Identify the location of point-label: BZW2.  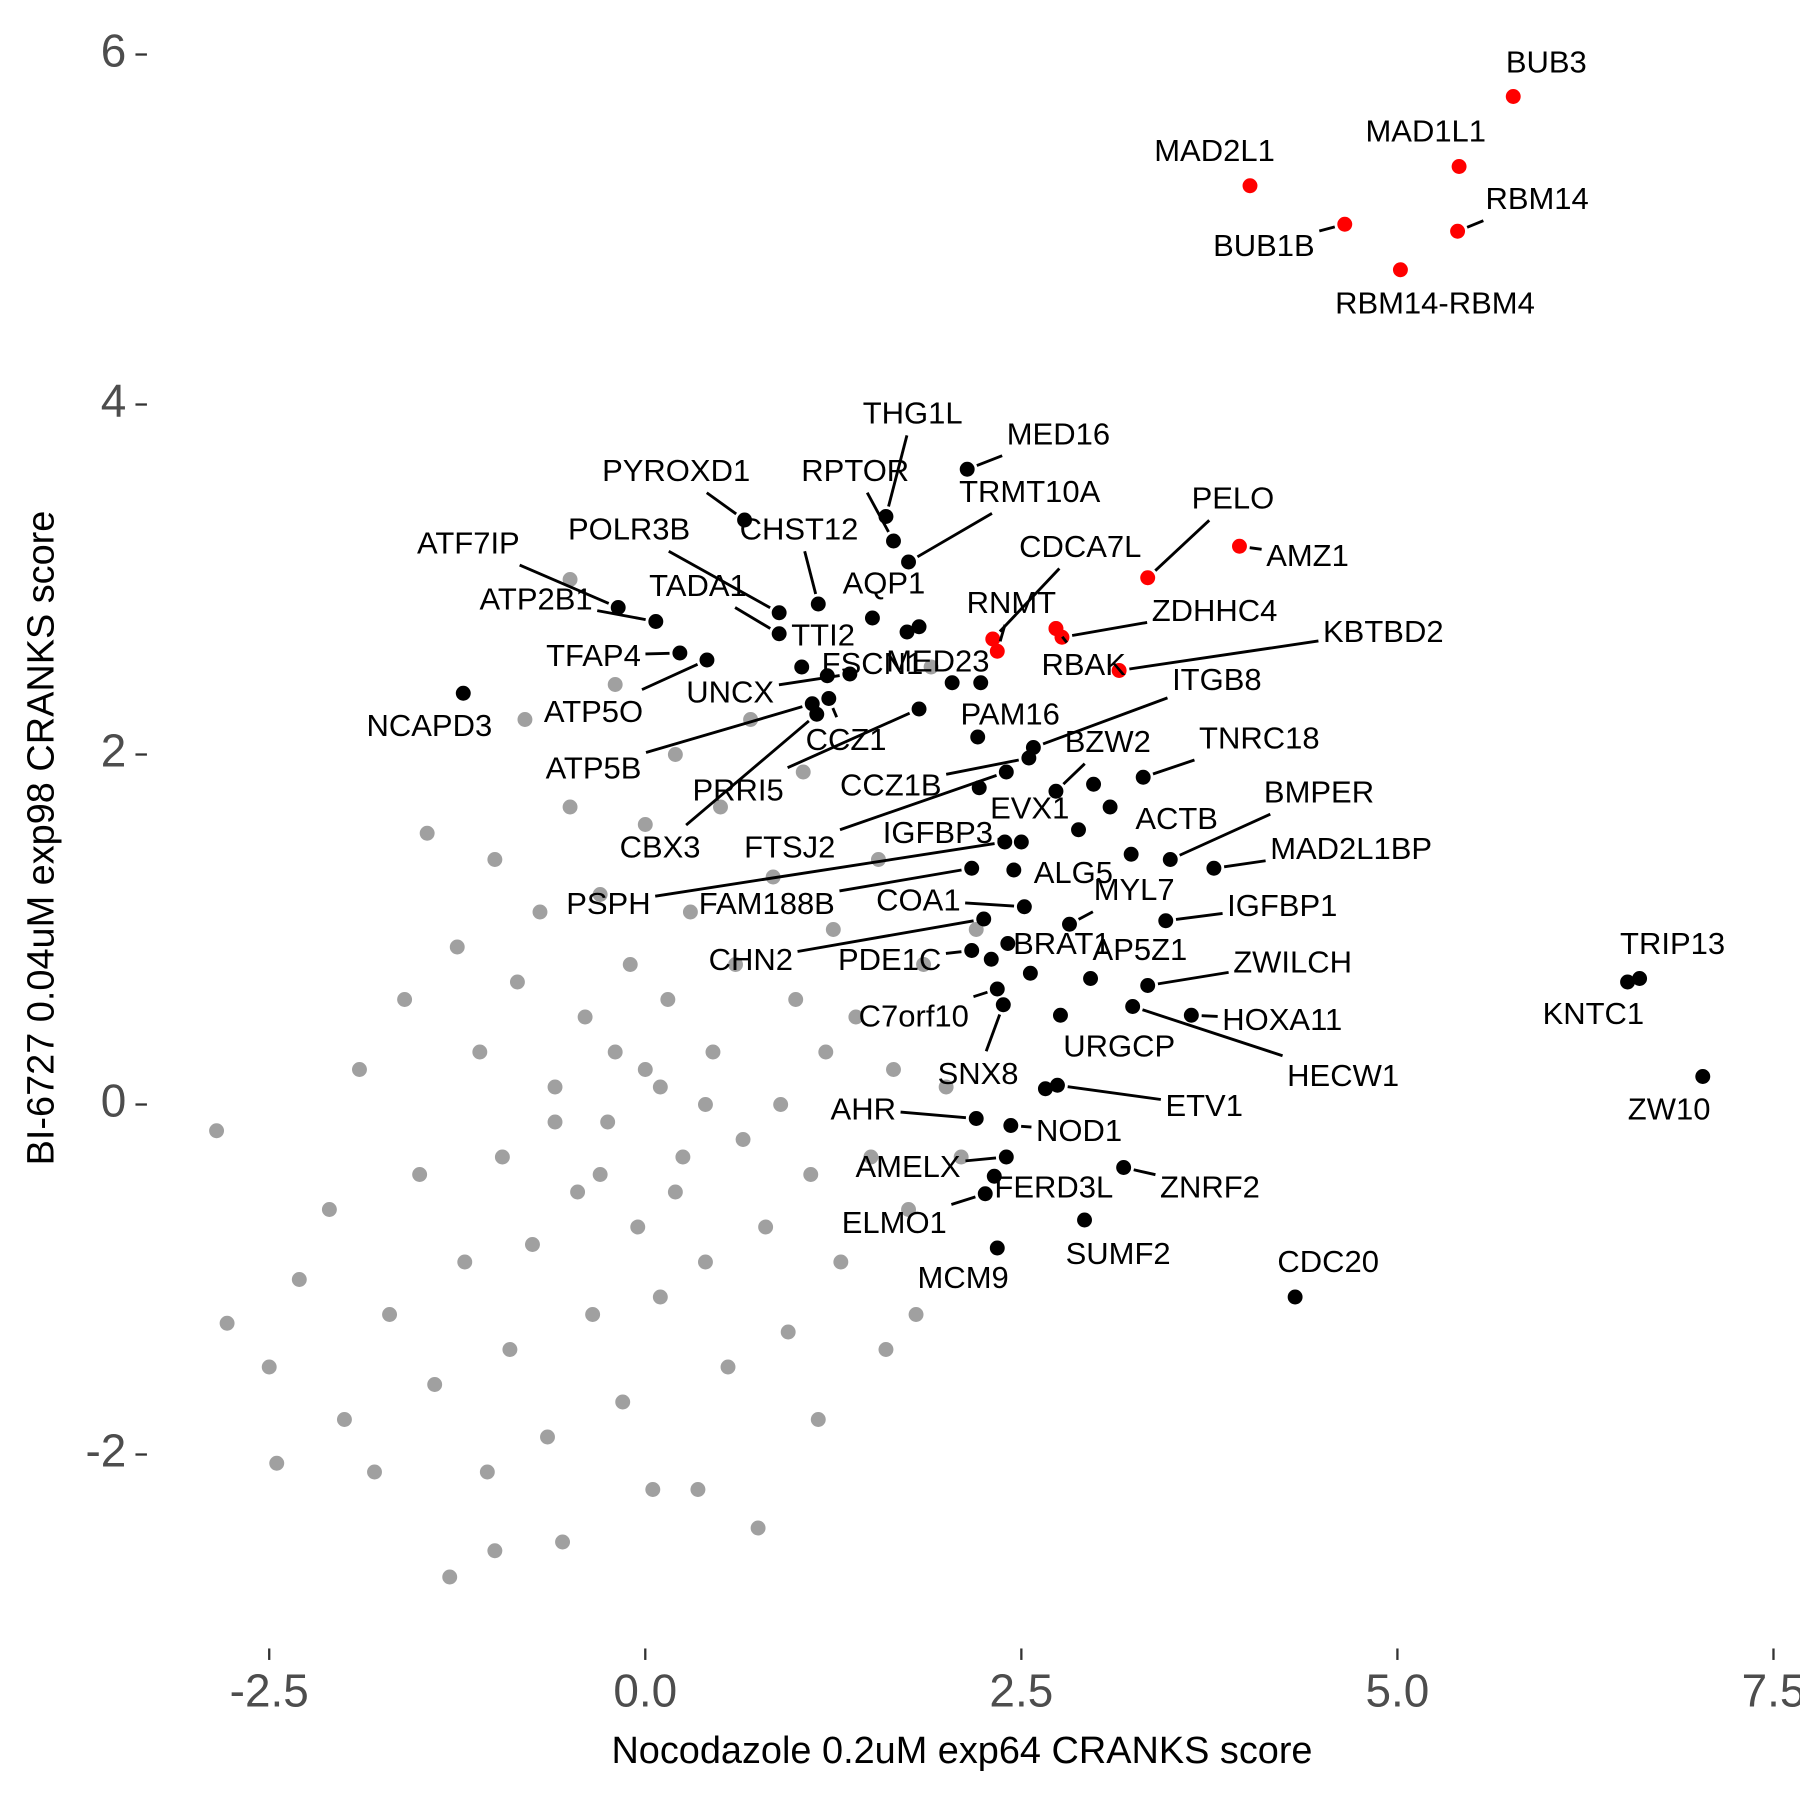
(1108, 741).